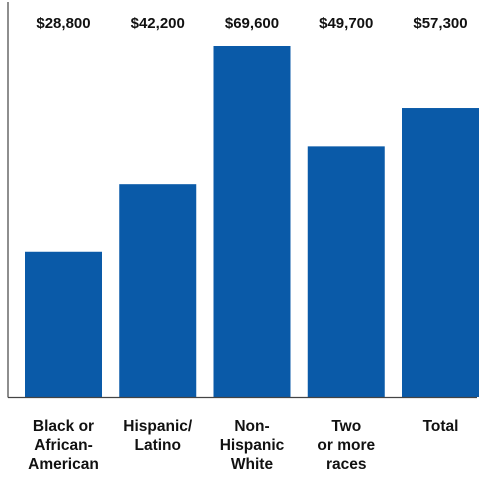 The height and width of the screenshot is (483, 485). Describe the element at coordinates (63, 426) in the screenshot. I see `category-label-line: Black or` at that location.